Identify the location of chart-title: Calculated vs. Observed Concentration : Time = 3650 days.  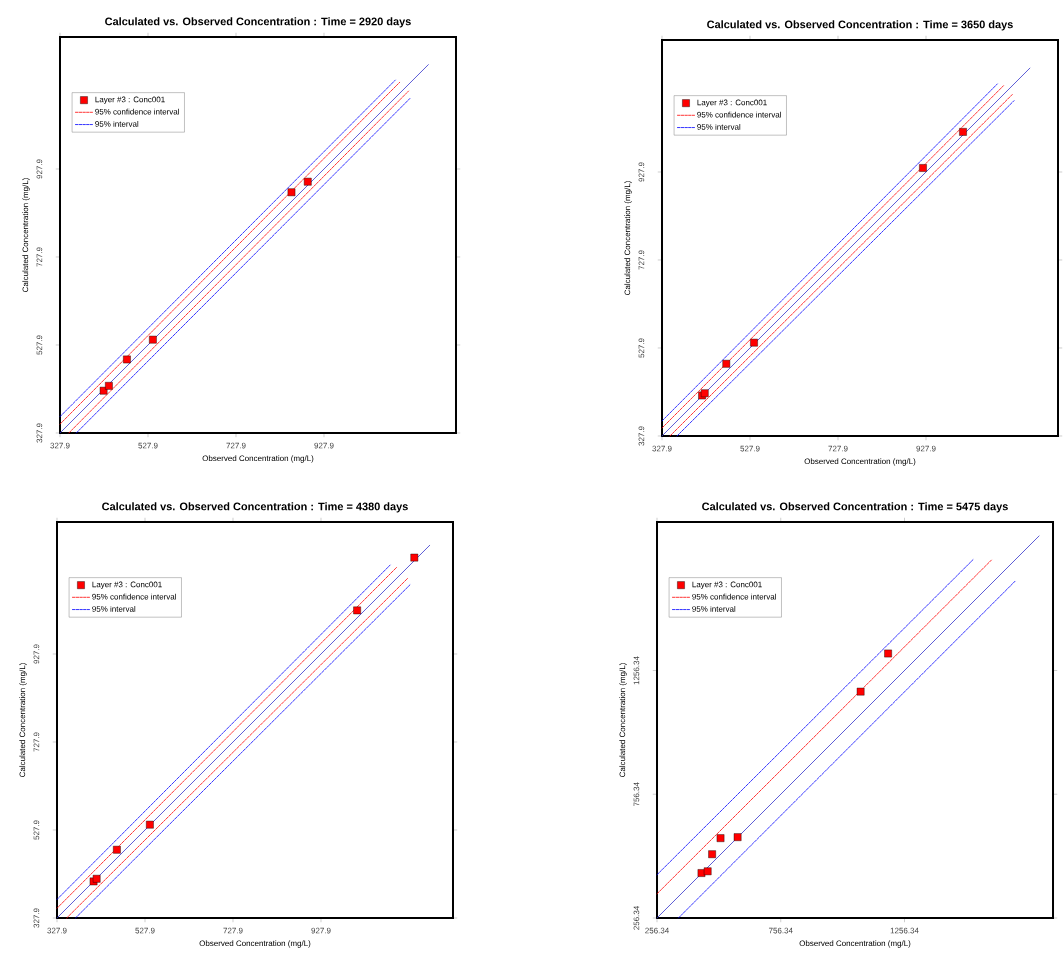
(860, 25).